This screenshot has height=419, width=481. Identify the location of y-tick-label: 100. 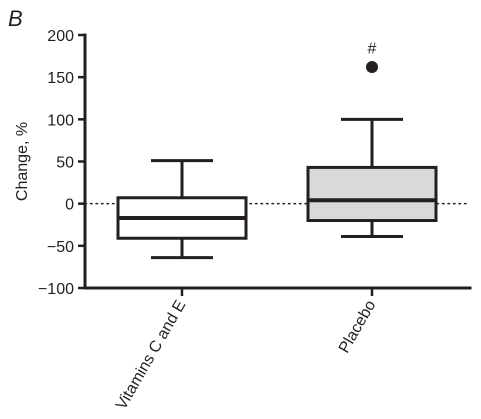
(60, 120).